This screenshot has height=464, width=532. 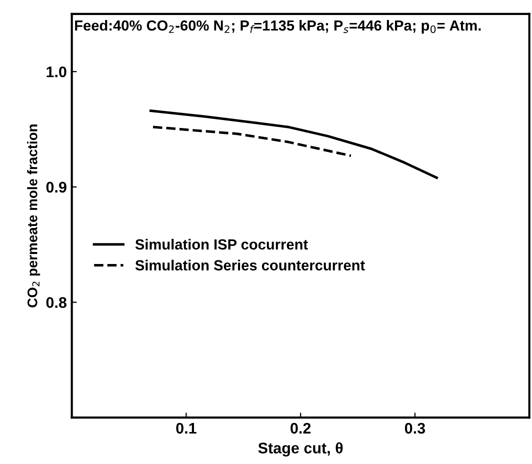 I want to click on legend-label: Simulation Series countercurrent, so click(x=250, y=265).